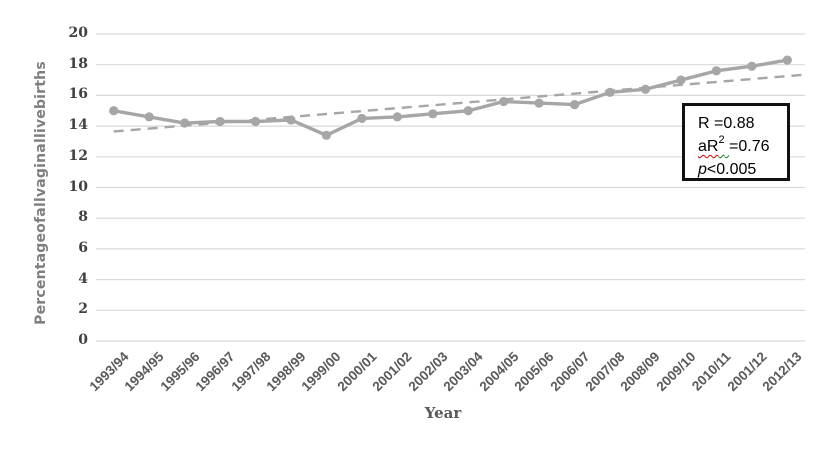 The height and width of the screenshot is (469, 825). Describe the element at coordinates (83, 247) in the screenshot. I see `y-tick-label: 6` at that location.